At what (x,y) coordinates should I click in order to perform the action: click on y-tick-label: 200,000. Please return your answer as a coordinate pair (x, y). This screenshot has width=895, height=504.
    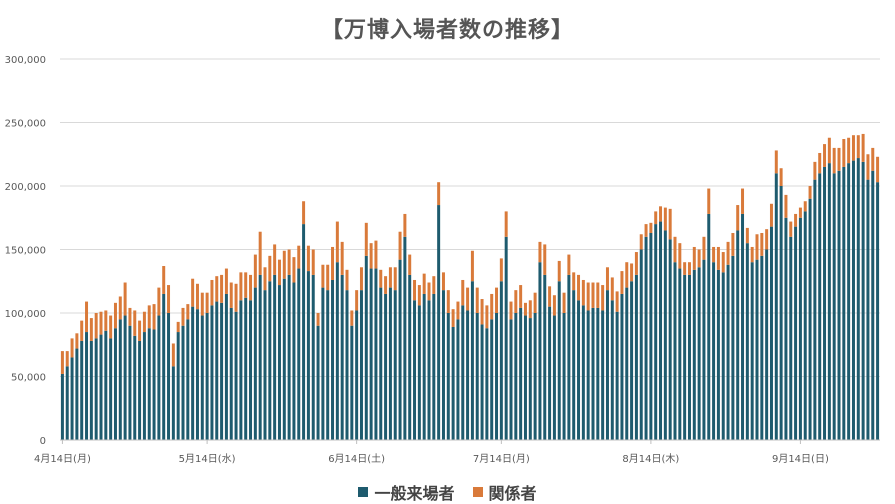
    Looking at the image, I should click on (25, 187).